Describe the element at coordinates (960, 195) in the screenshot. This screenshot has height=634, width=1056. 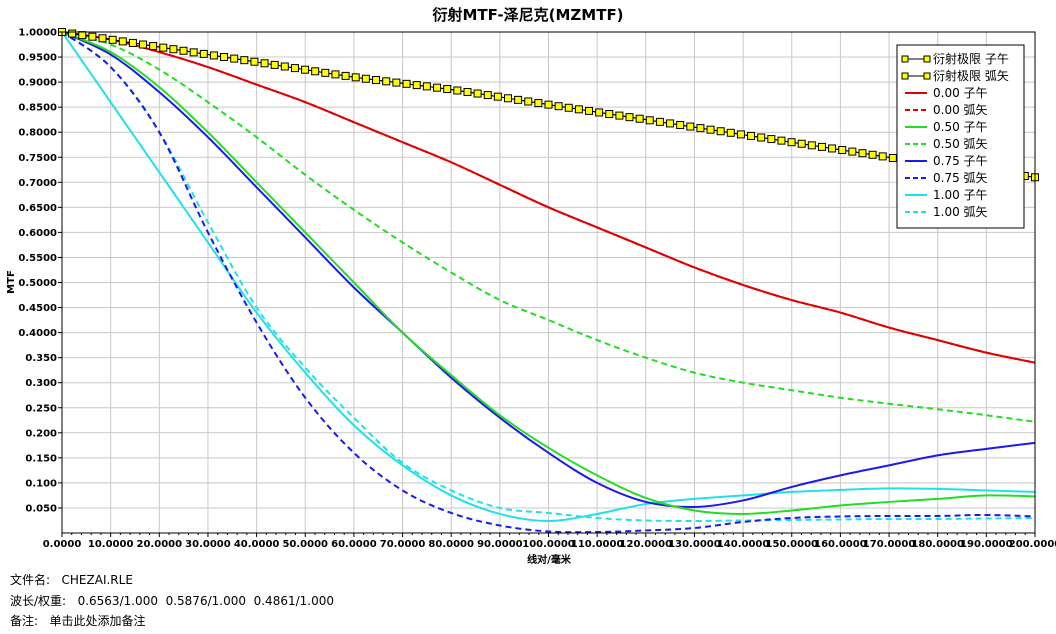
I see `legend-label-8: 1.00 子午` at that location.